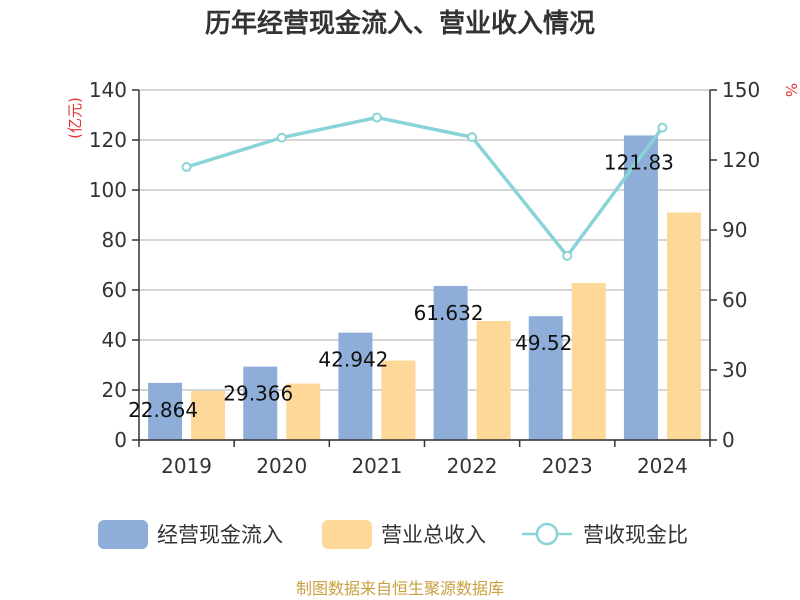  I want to click on left-axis-tick-label: 120, so click(108, 140).